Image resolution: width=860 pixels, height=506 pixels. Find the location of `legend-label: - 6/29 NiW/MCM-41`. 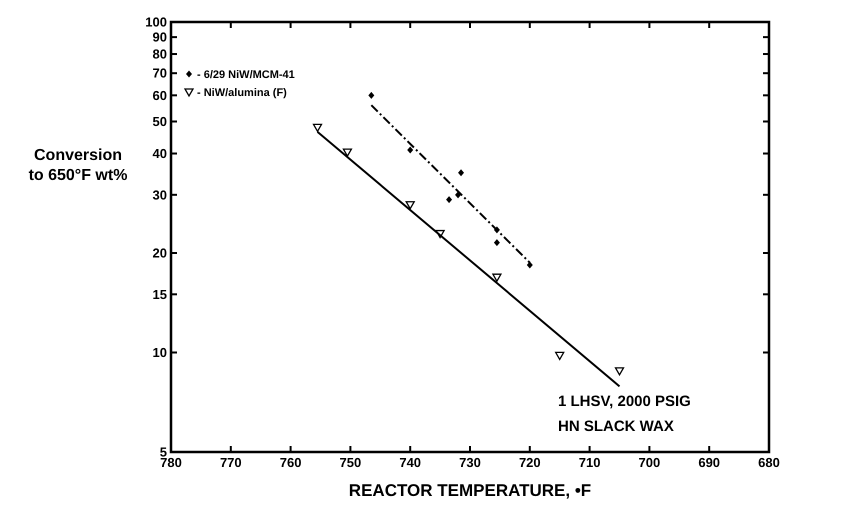

legend-label: - 6/29 NiW/MCM-41 is located at coordinates (246, 75).